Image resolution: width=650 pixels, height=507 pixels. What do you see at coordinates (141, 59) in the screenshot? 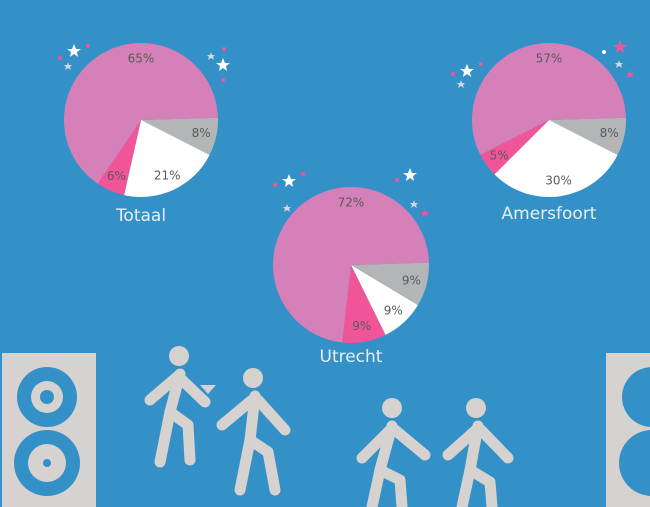
I see `data-label: 65%` at bounding box center [141, 59].